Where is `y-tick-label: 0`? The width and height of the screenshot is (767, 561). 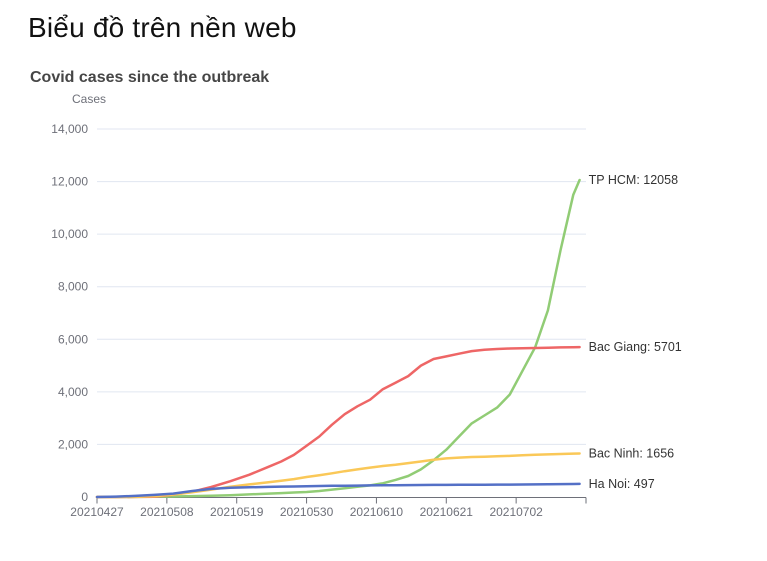 y-tick-label: 0 is located at coordinates (84, 497).